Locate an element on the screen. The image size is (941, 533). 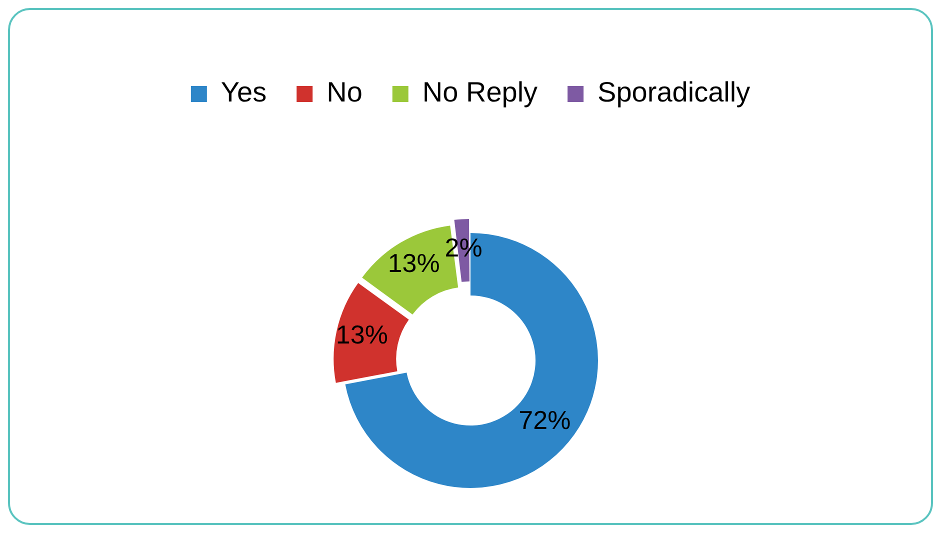
data-label: 72% is located at coordinates (544, 420).